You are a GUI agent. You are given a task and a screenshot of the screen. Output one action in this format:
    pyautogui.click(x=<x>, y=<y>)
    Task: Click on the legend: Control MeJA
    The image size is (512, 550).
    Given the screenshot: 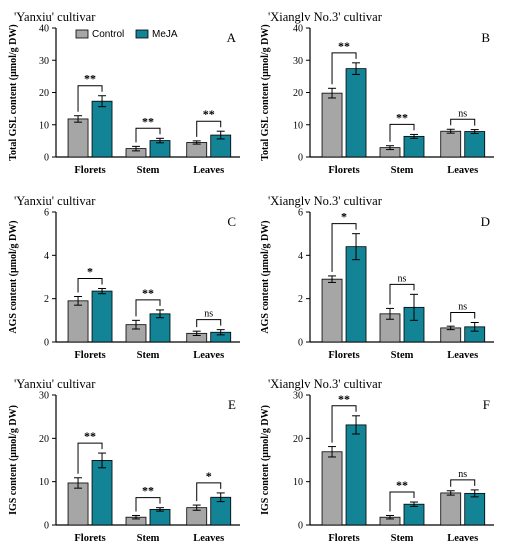 What is the action you would take?
    pyautogui.click(x=126, y=34)
    